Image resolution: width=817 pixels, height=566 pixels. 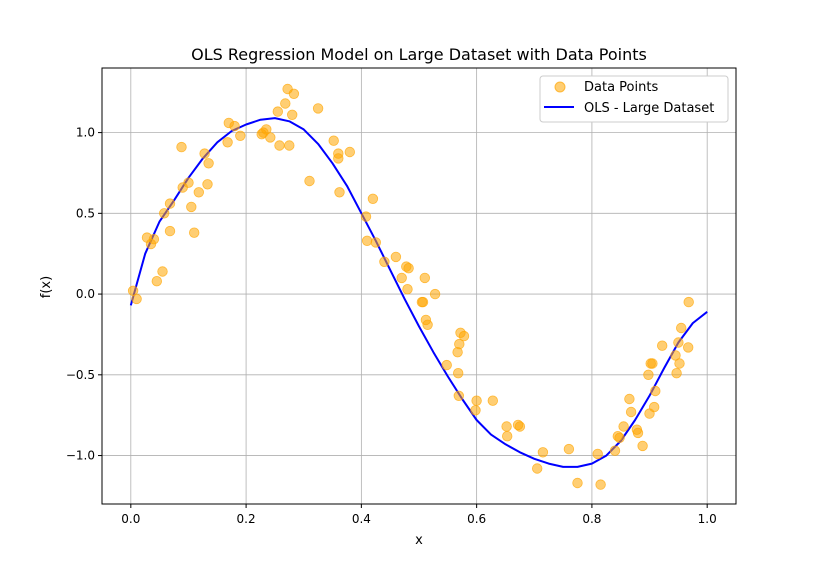 What do you see at coordinates (560, 87) in the screenshot?
I see `legend-marker-data-points` at bounding box center [560, 87].